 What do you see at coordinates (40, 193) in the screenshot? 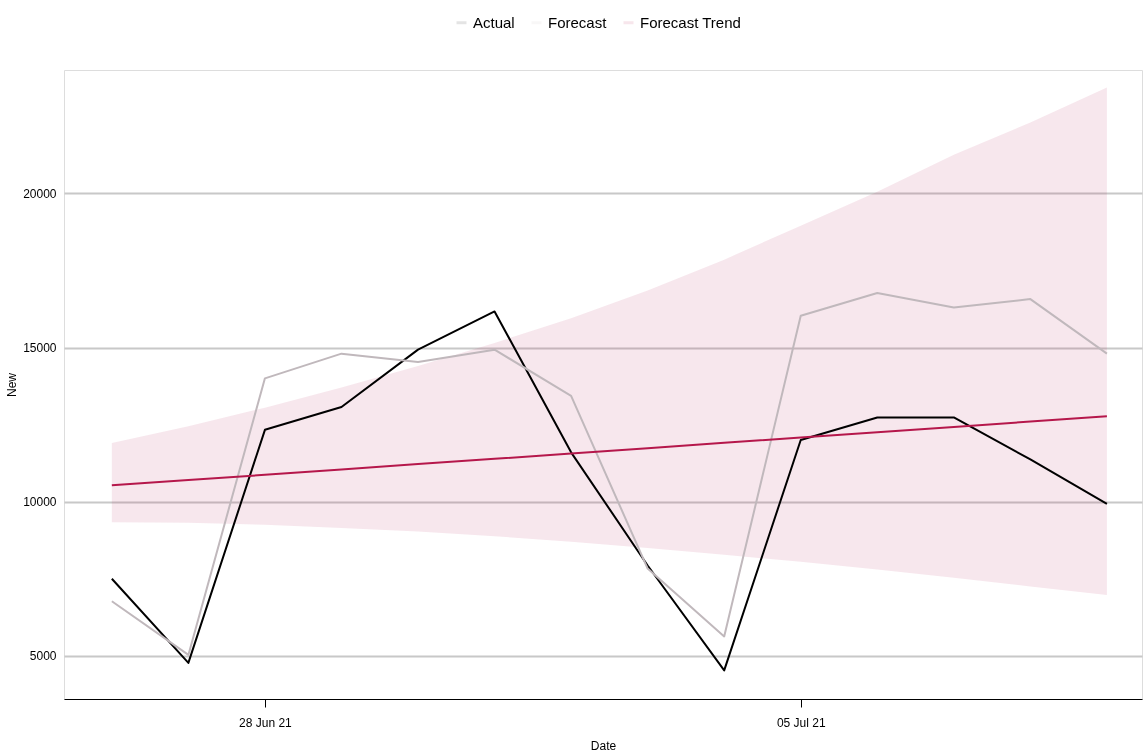
I see `y-tick-label: 20000` at bounding box center [40, 193].